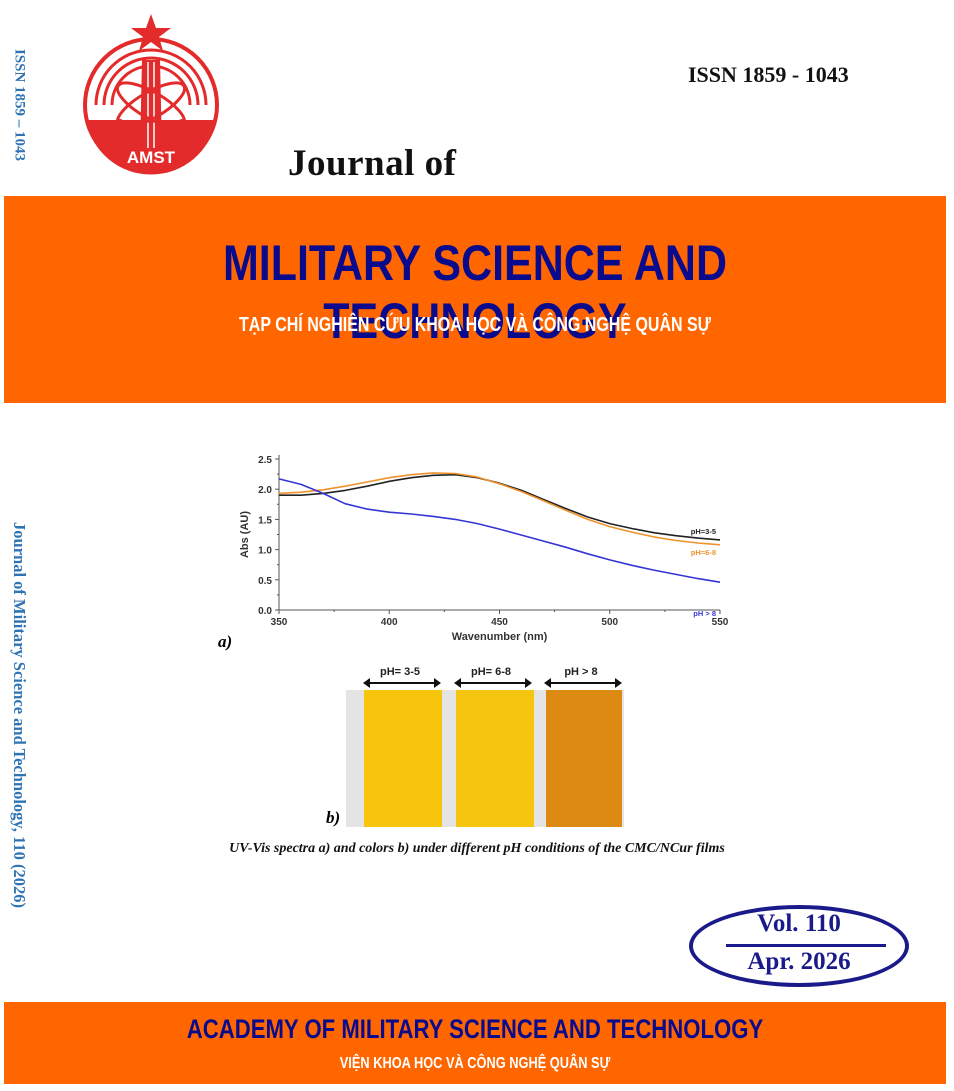  What do you see at coordinates (806, 945) in the screenshot?
I see `volume-divider` at bounding box center [806, 945].